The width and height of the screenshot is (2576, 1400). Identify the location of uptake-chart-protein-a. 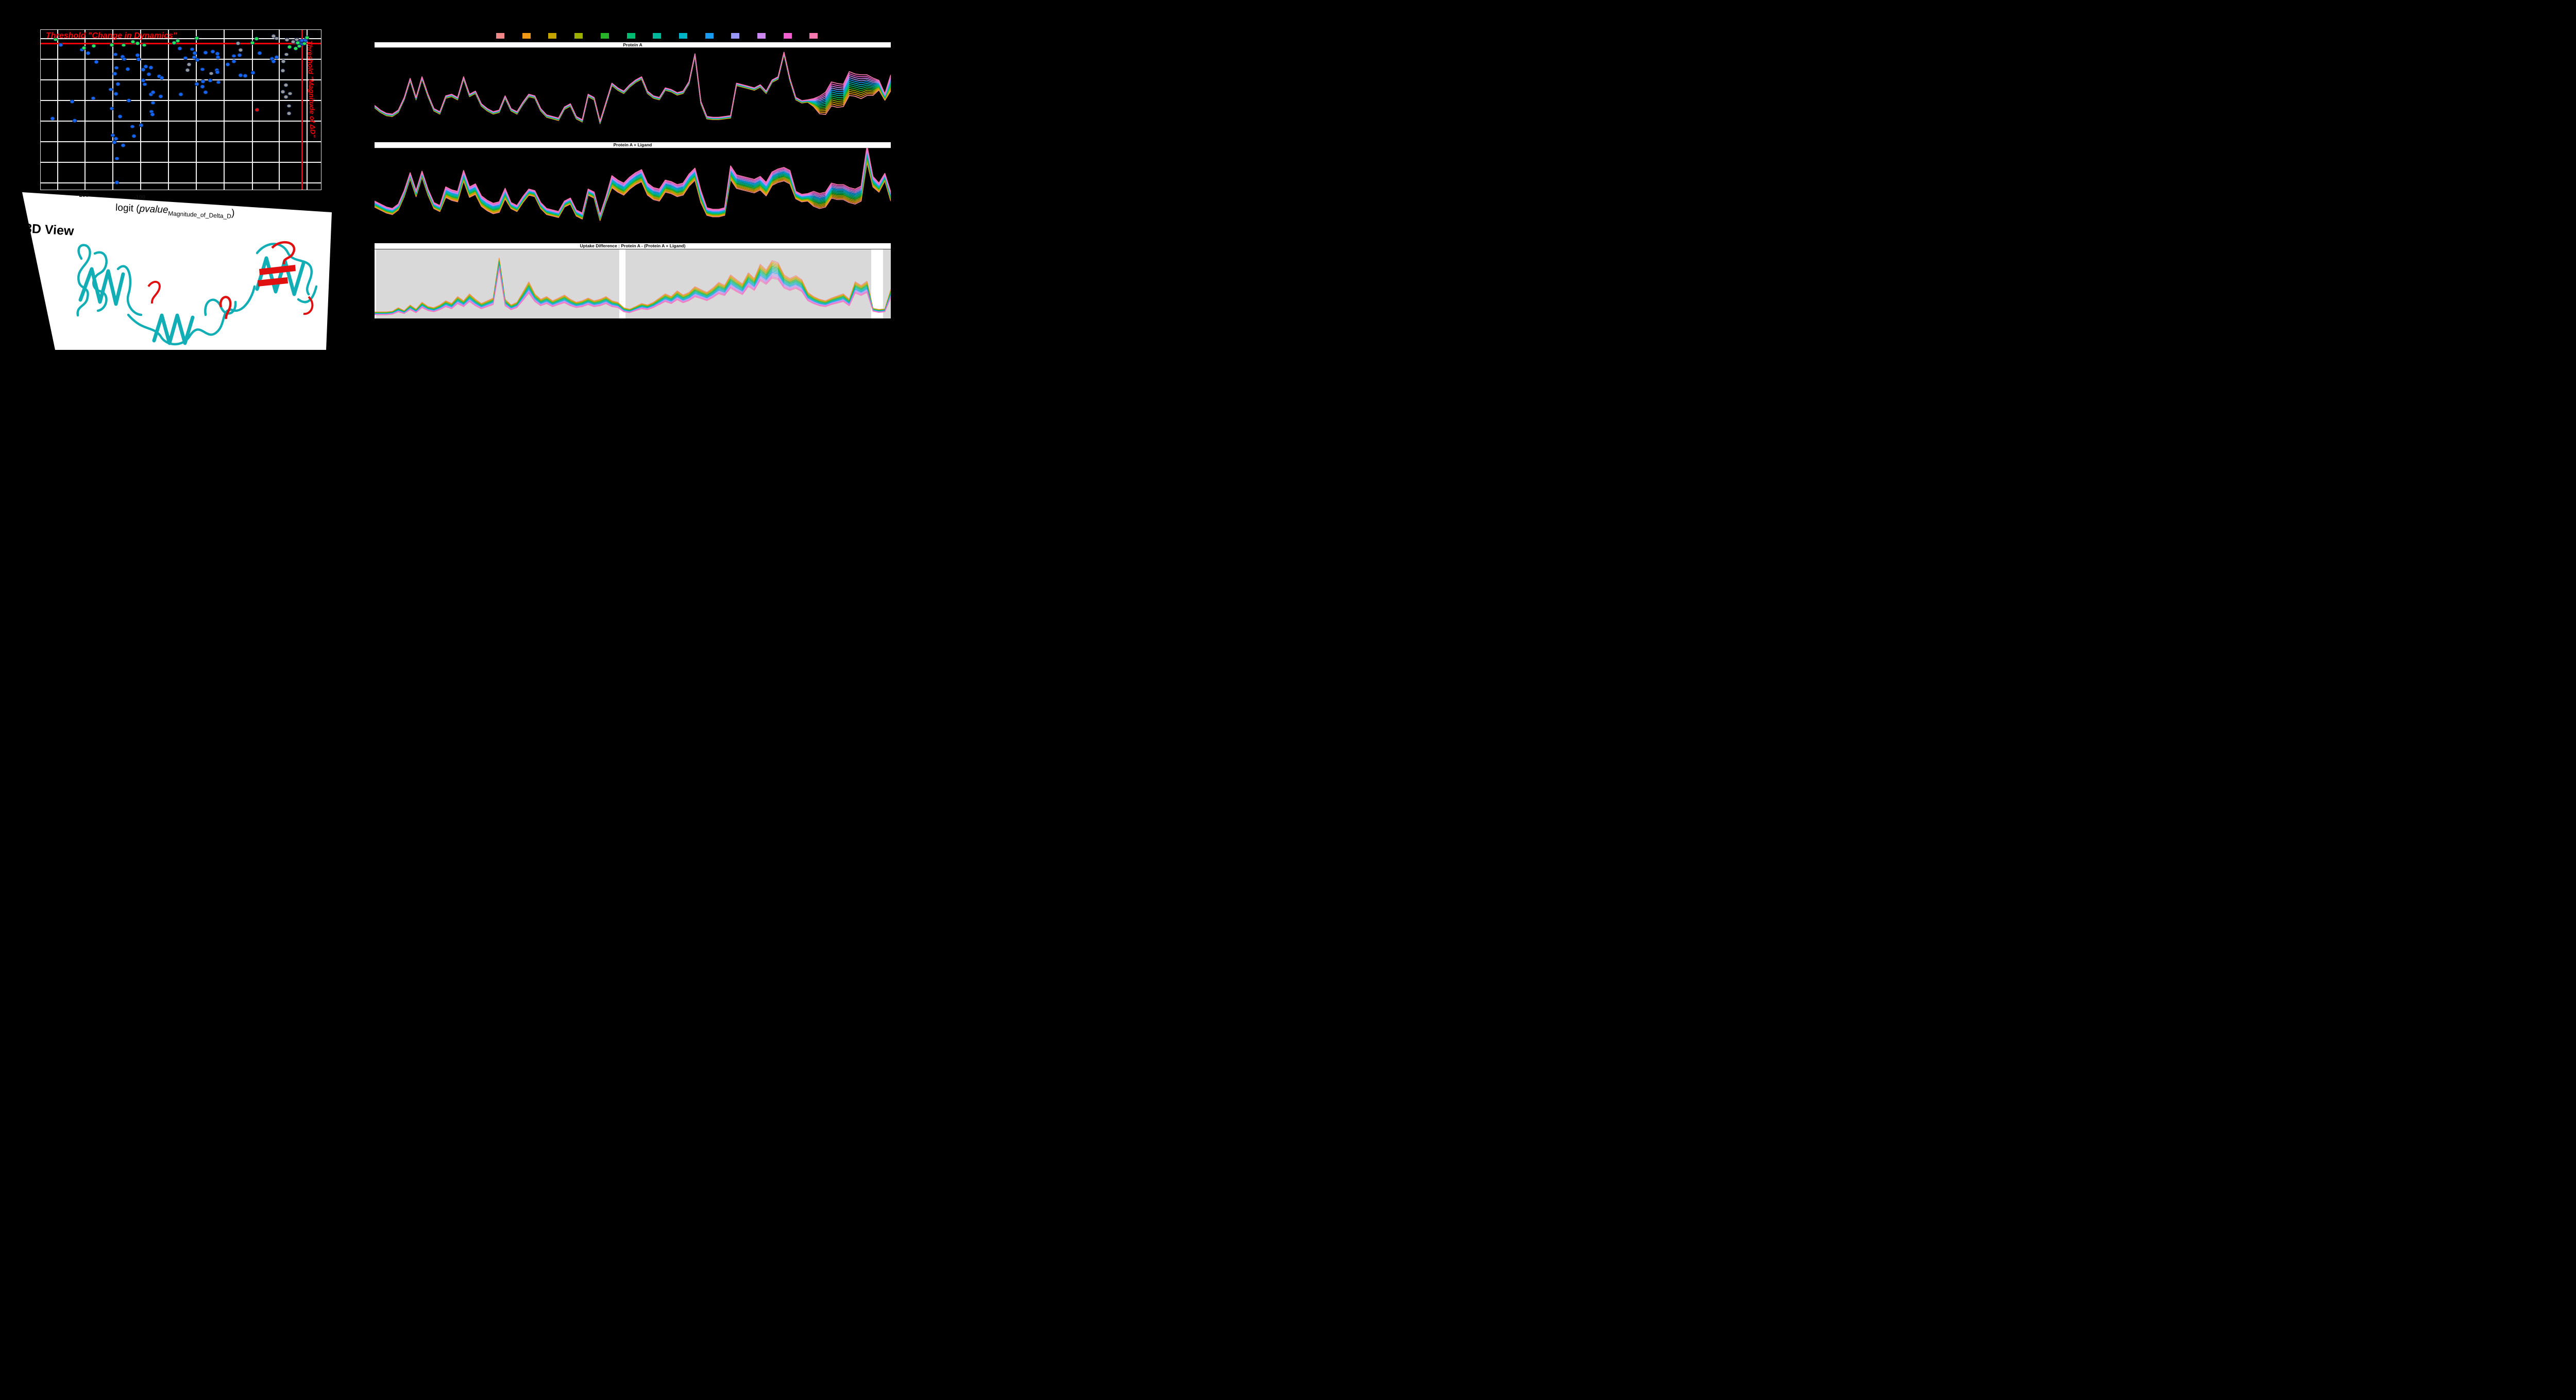
(633, 93).